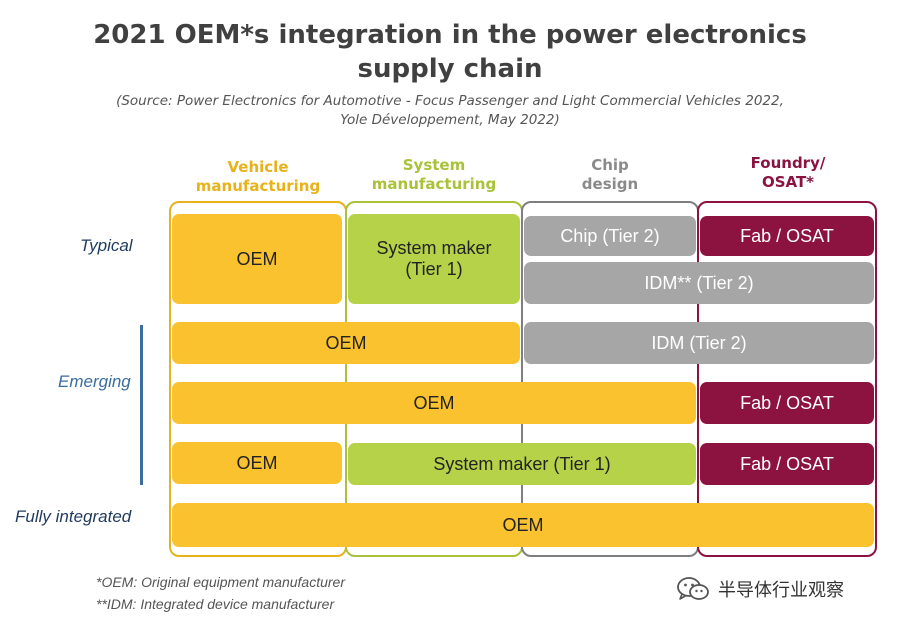 The height and width of the screenshot is (630, 900). What do you see at coordinates (450, 120) in the screenshot?
I see `source-line-2: Yole Développement, May 2022)` at bounding box center [450, 120].